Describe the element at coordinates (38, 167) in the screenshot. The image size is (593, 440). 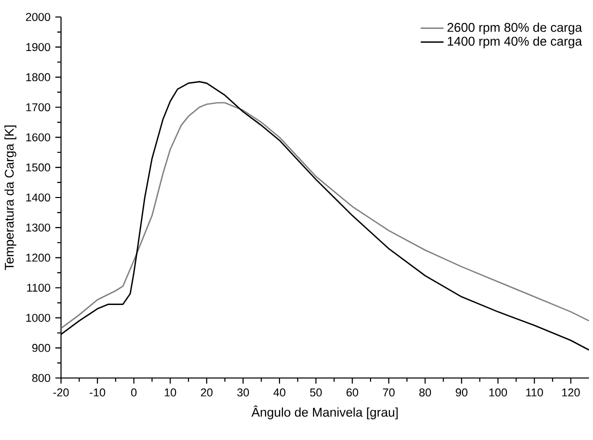
I see `y-tick-label: 1500` at that location.